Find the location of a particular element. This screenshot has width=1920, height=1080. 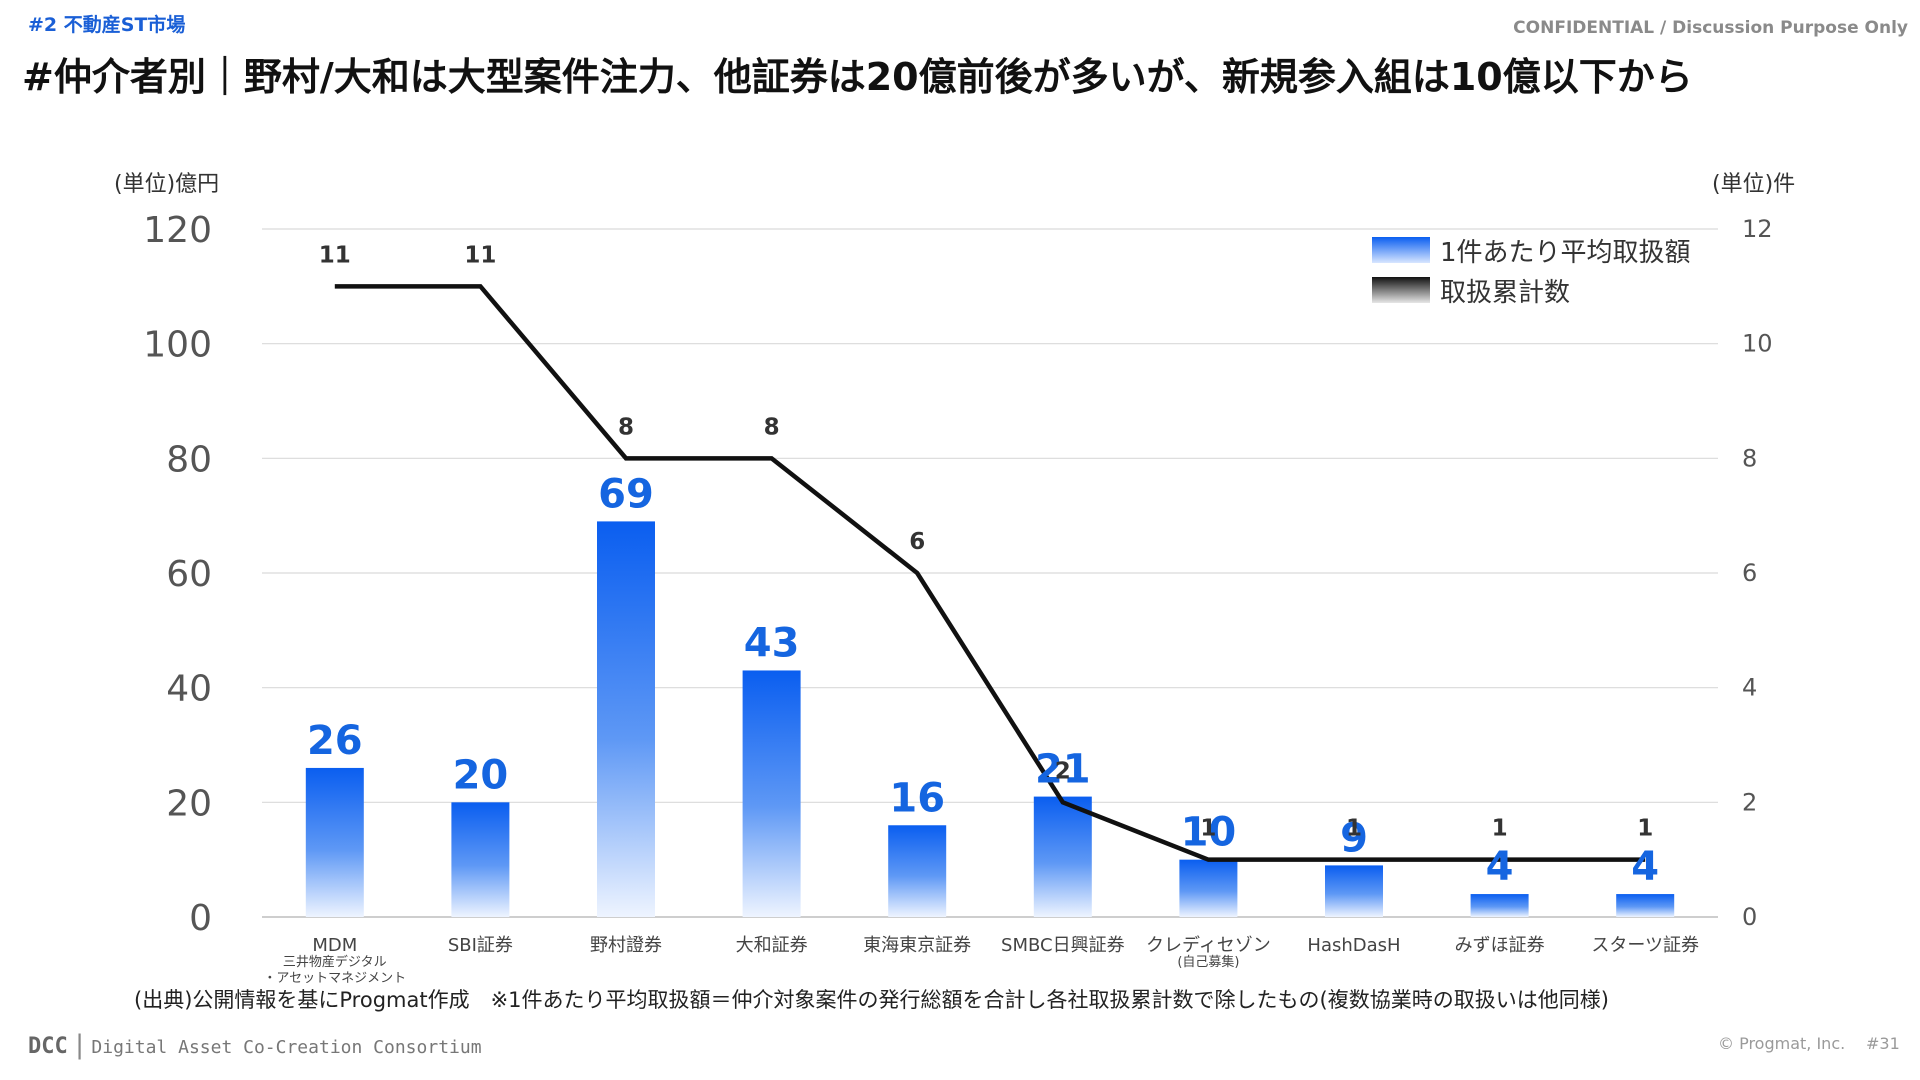

x-category-sublabel: ・アセットマネジメント is located at coordinates (334, 978).